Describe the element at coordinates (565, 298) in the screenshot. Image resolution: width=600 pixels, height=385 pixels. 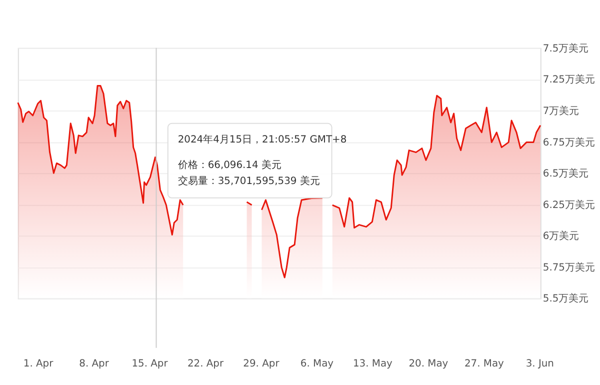
I see `y-tick-label: 5.5万美元` at that location.